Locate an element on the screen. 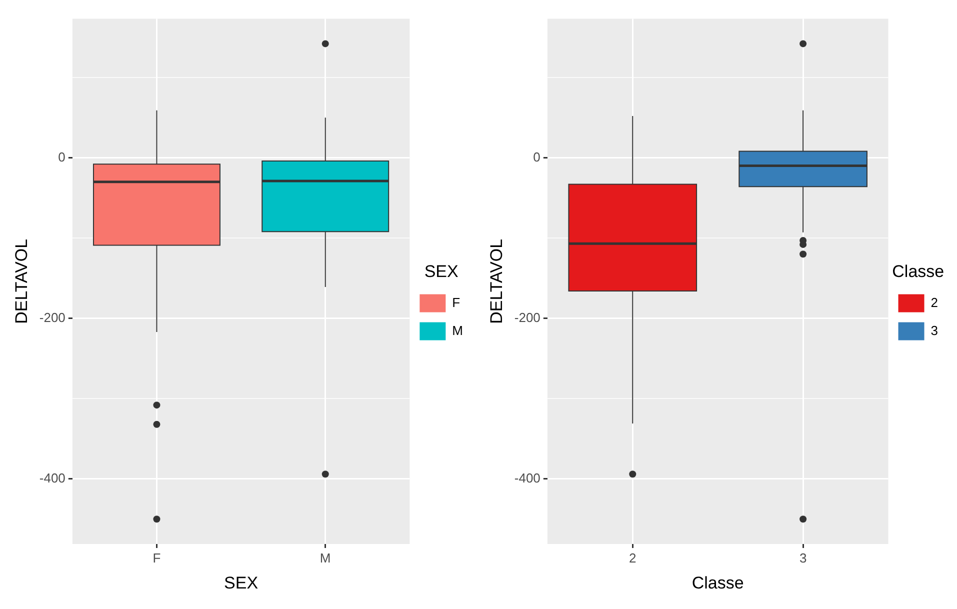  legend-title: SEX is located at coordinates (441, 271).